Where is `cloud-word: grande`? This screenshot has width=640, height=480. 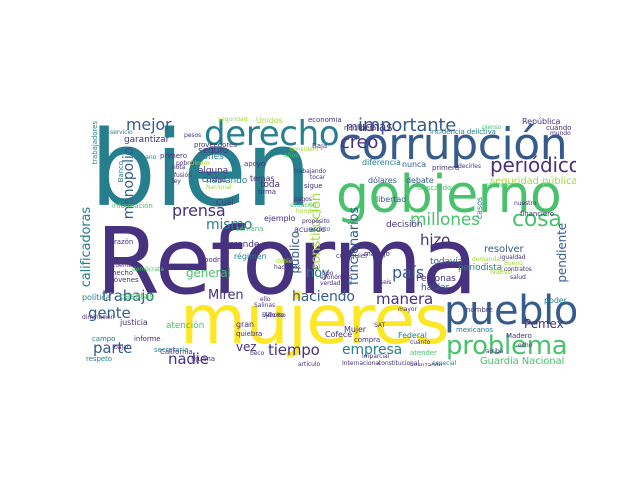 cloud-word: grande is located at coordinates (244, 245).